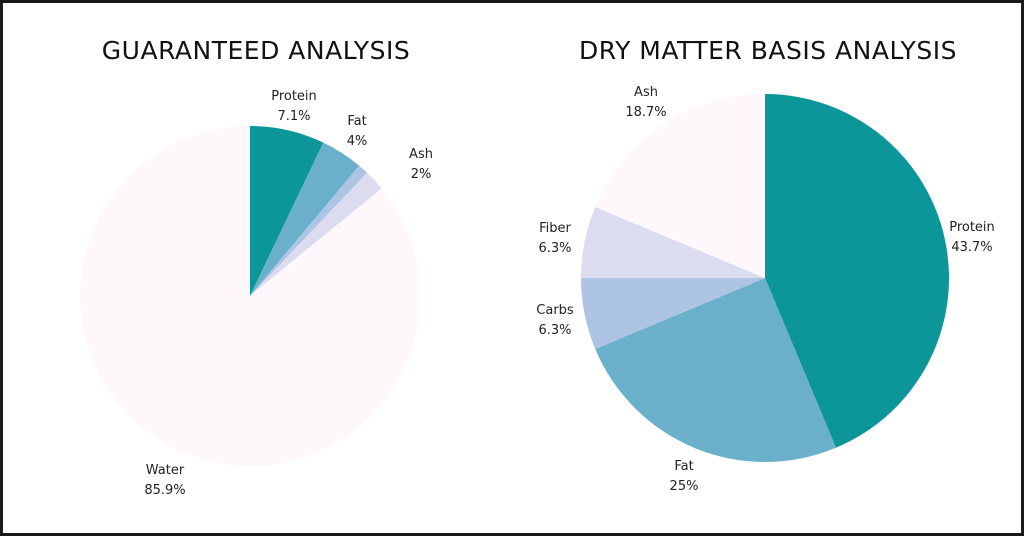 The height and width of the screenshot is (536, 1024). What do you see at coordinates (421, 174) in the screenshot?
I see `guaranteed-value-ash: 2%` at bounding box center [421, 174].